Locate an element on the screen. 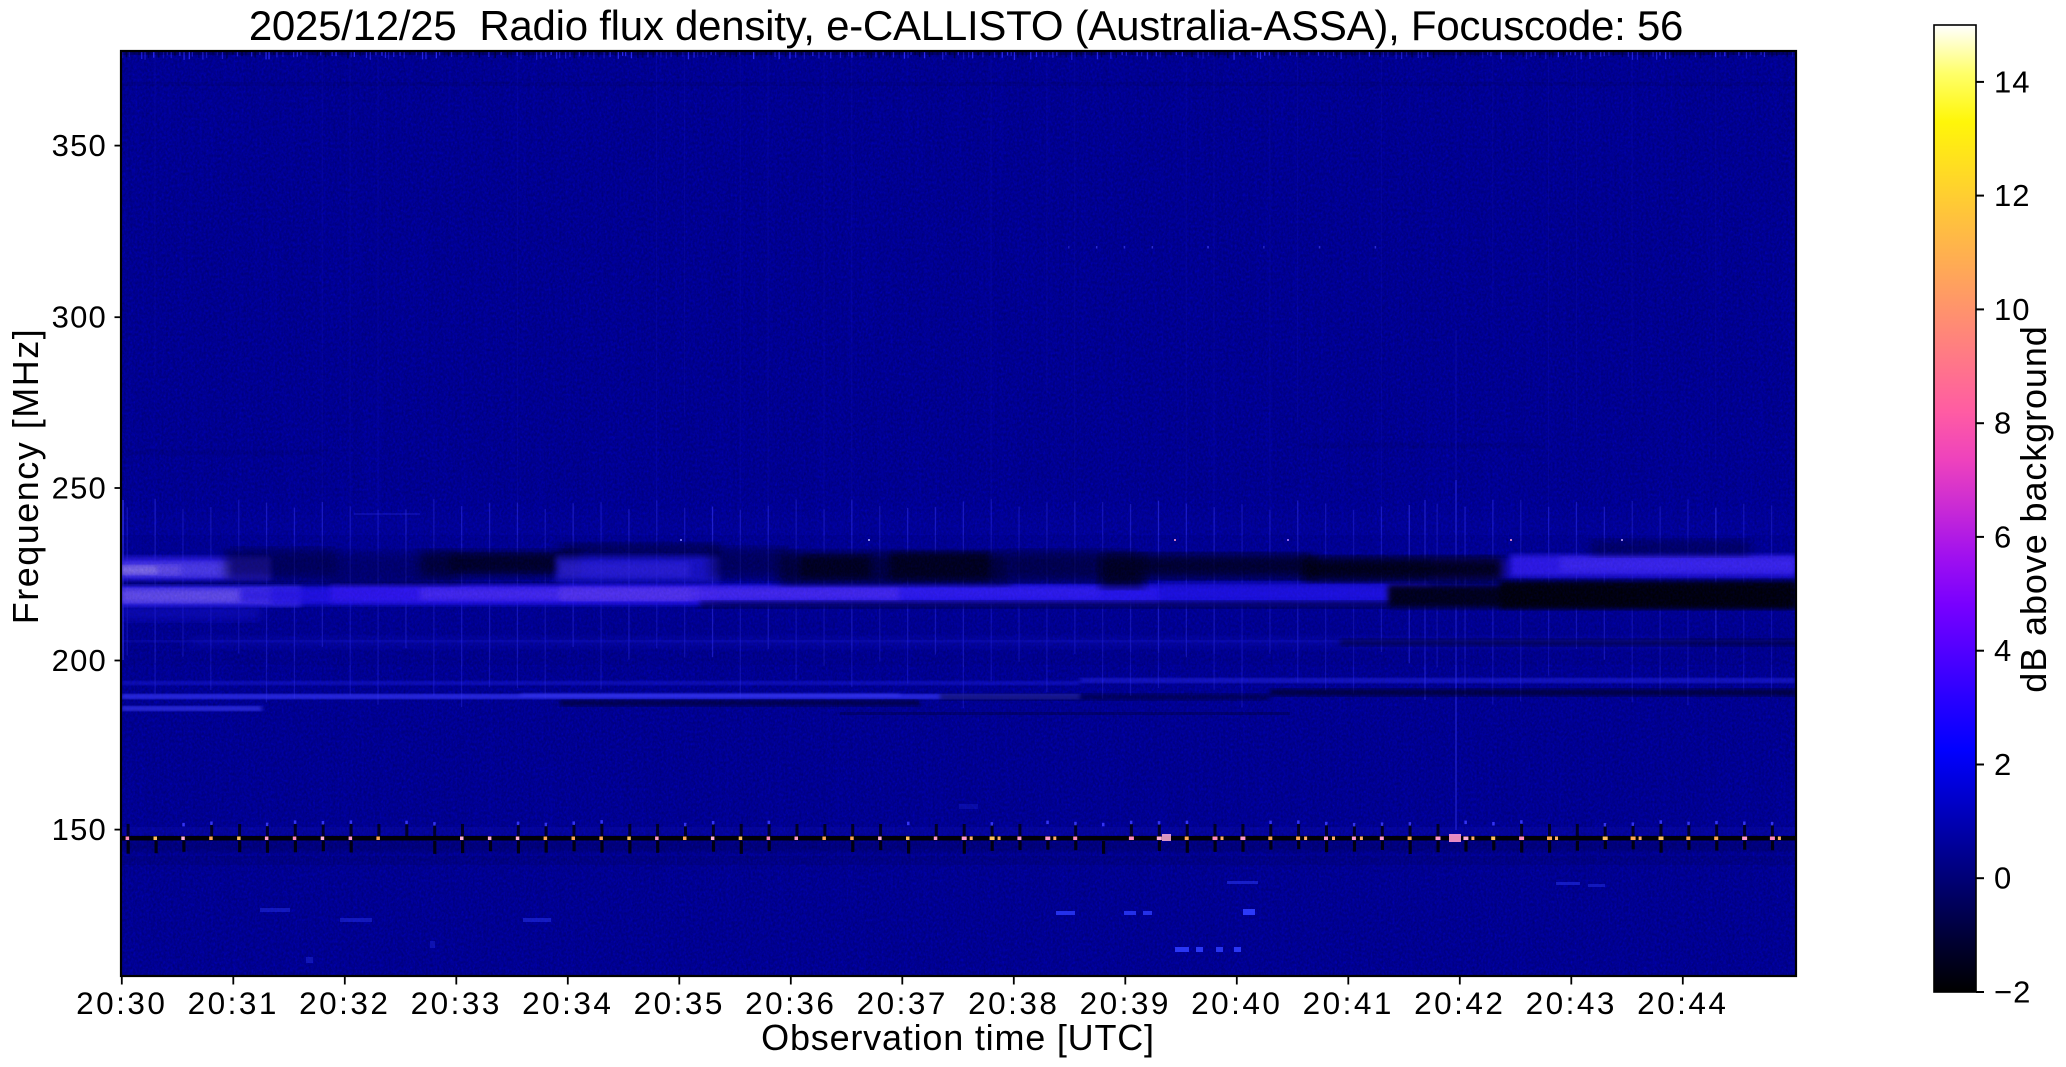 Image resolution: width=2066 pixels, height=1067 pixels. svg-text: −2 is located at coordinates (2012, 992).